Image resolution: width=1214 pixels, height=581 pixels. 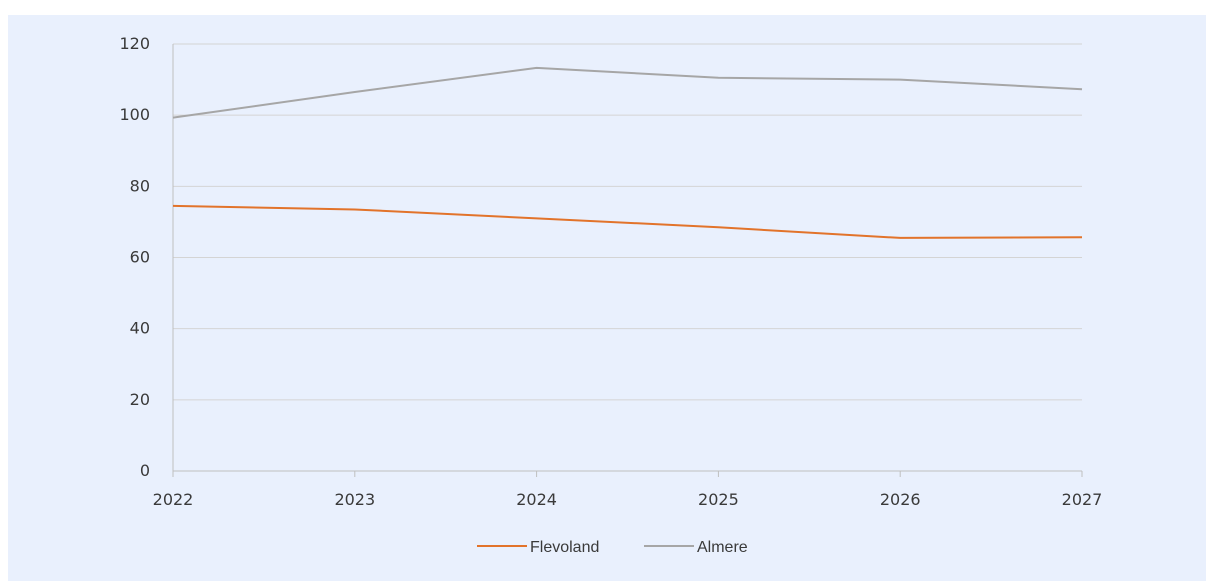 I want to click on y-tick-label: 80, so click(x=140, y=185).